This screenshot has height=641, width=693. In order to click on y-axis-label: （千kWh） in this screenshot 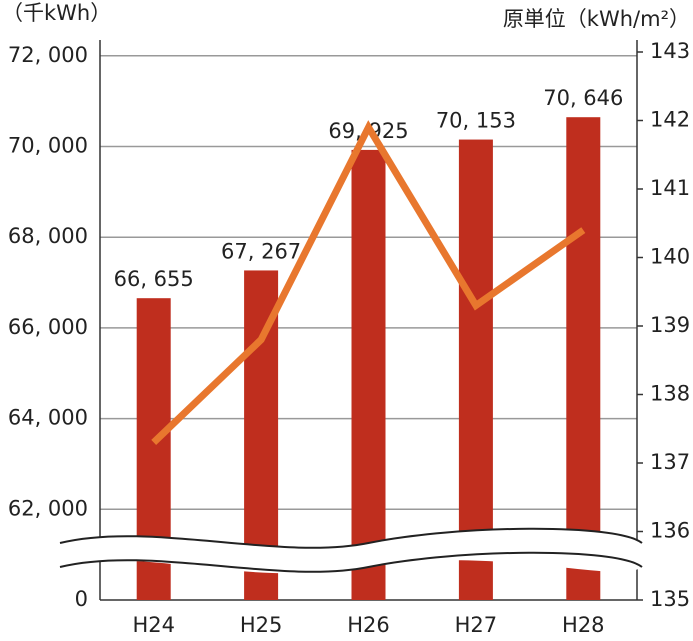, I will do `click(56, 13)`.